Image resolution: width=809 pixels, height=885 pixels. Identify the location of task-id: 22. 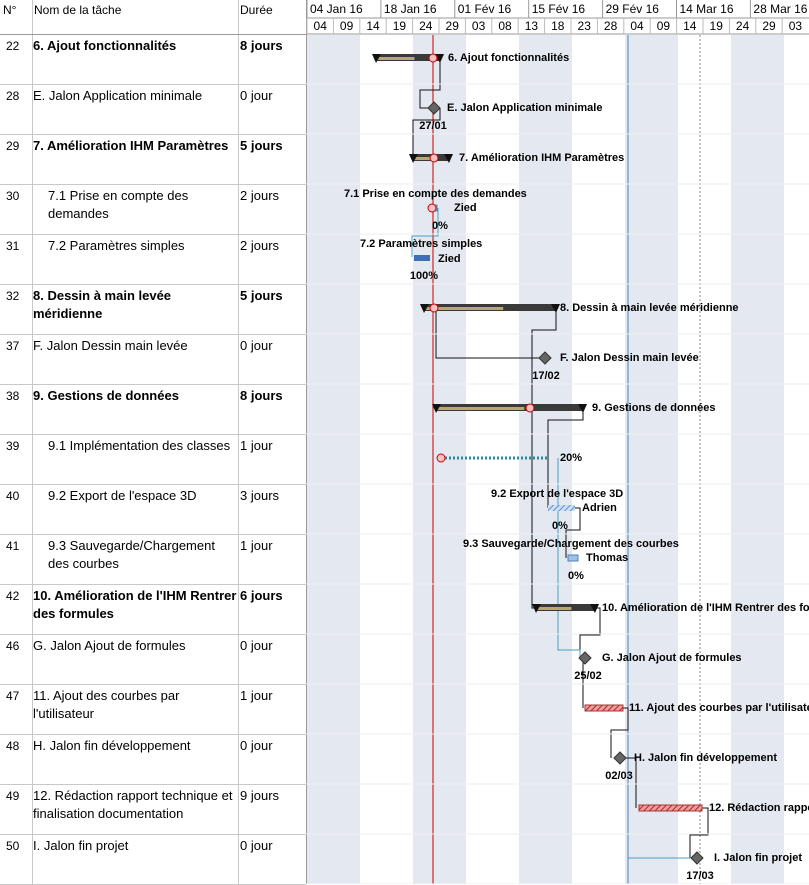
(13, 46).